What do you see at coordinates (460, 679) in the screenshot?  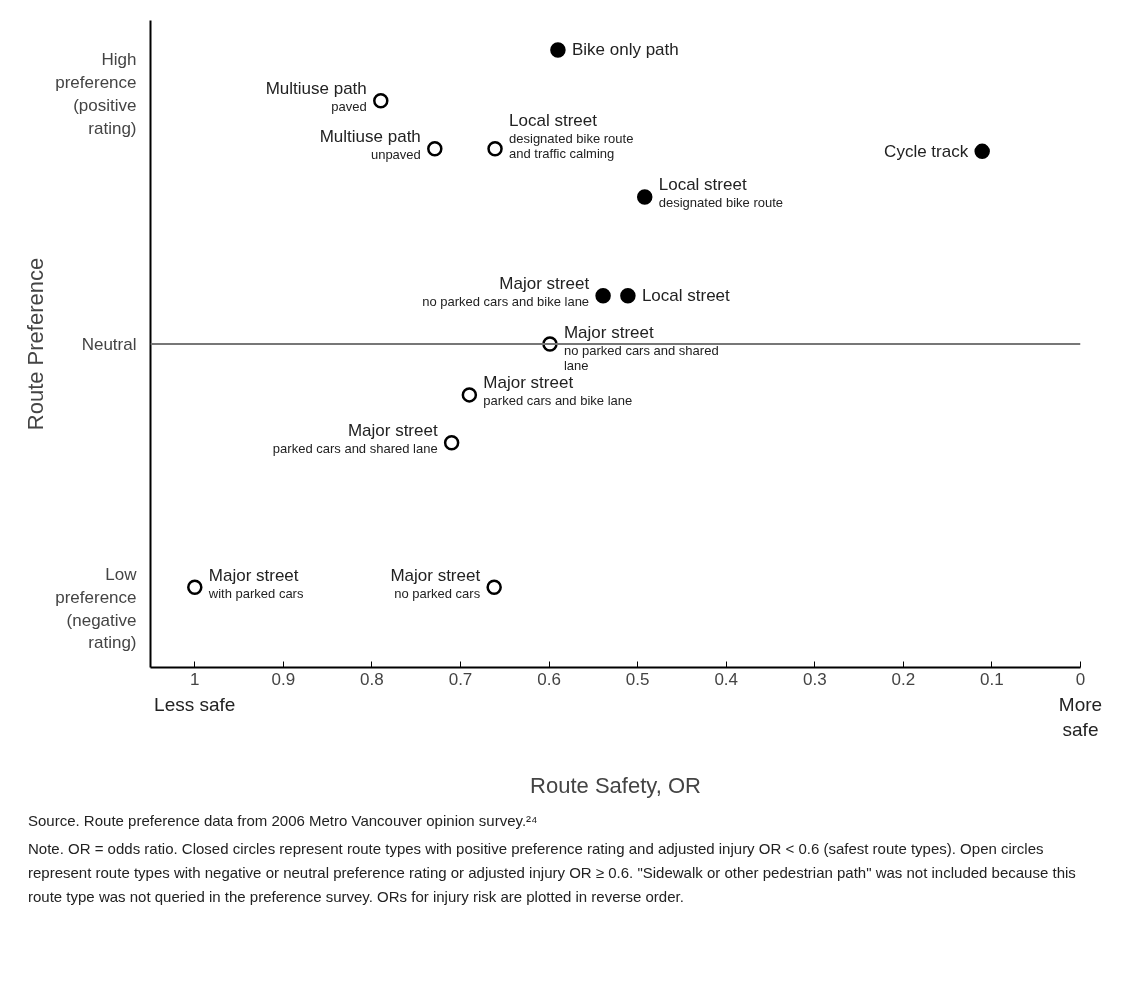 I see `x-tick-label: 0.7` at bounding box center [460, 679].